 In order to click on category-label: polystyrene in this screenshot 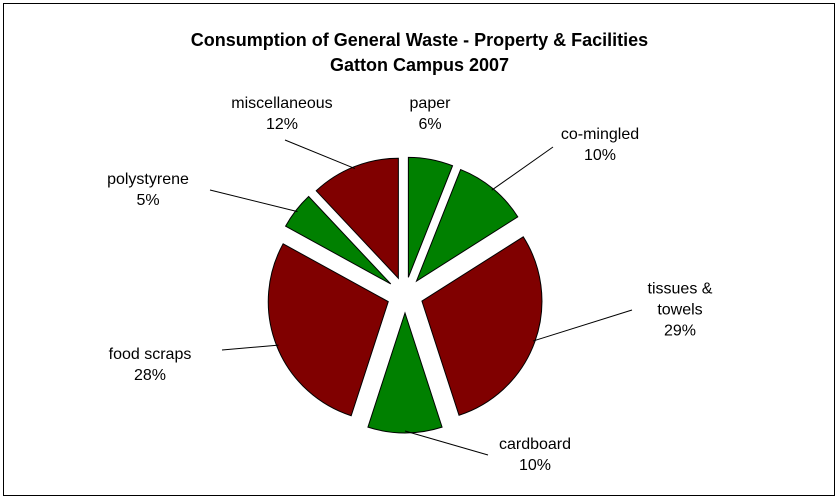, I will do `click(148, 179)`.